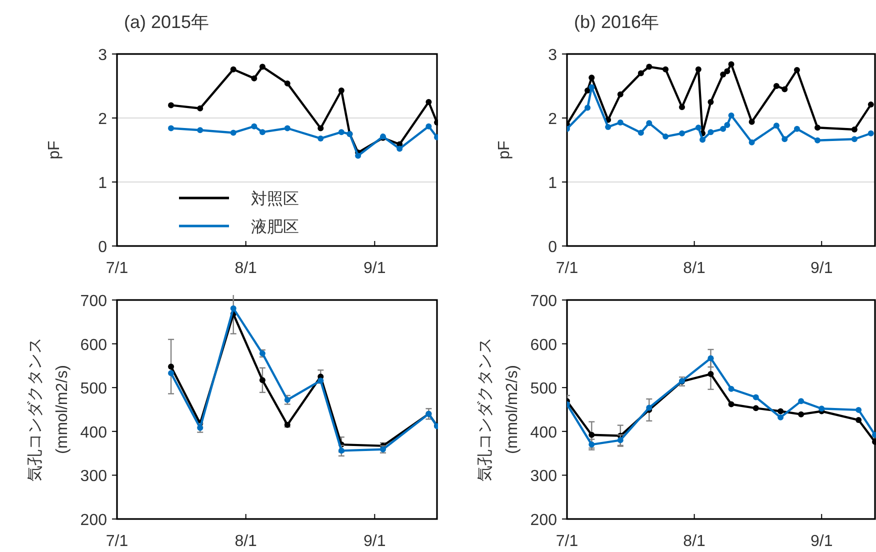 This screenshot has height=552, width=876. Describe the element at coordinates (544, 433) in the screenshot. I see `y-tick-label: 400` at that location.